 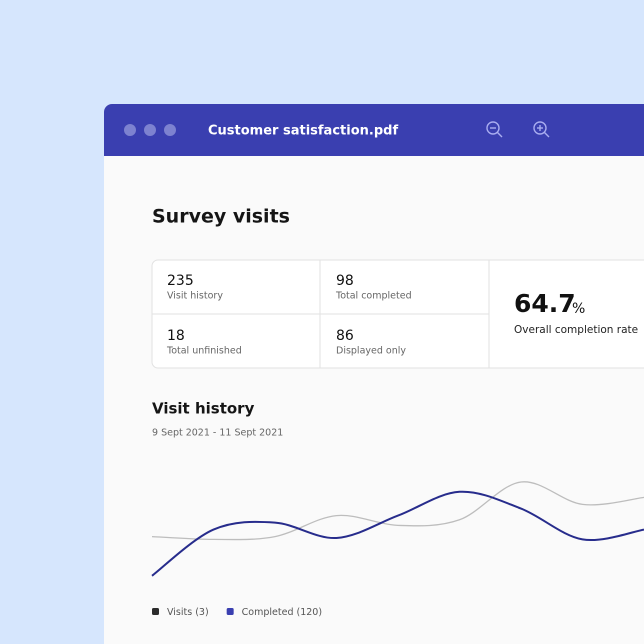 What do you see at coordinates (373, 296) in the screenshot?
I see `stat-label: Total completed` at bounding box center [373, 296].